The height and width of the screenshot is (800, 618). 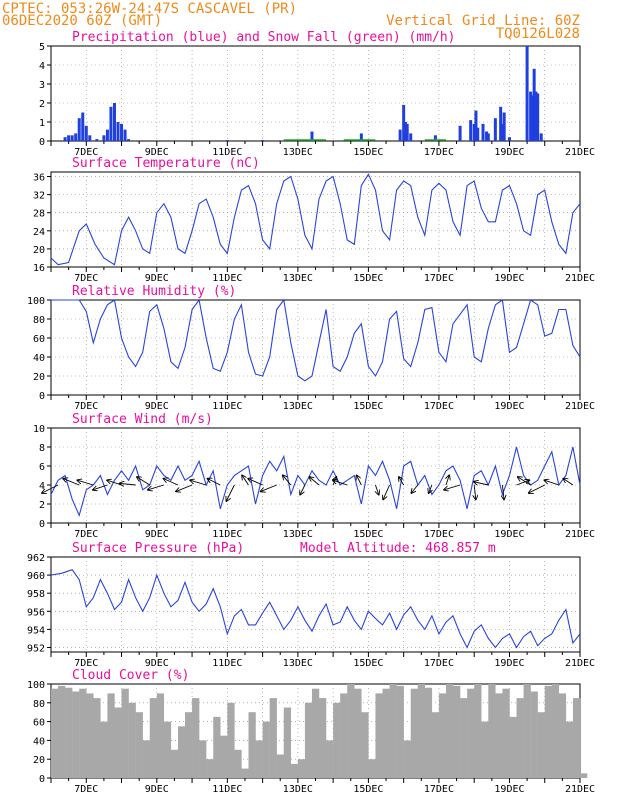 What do you see at coordinates (439, 663) in the screenshot?
I see `pressure-xtick-label: 17DEC` at bounding box center [439, 663].